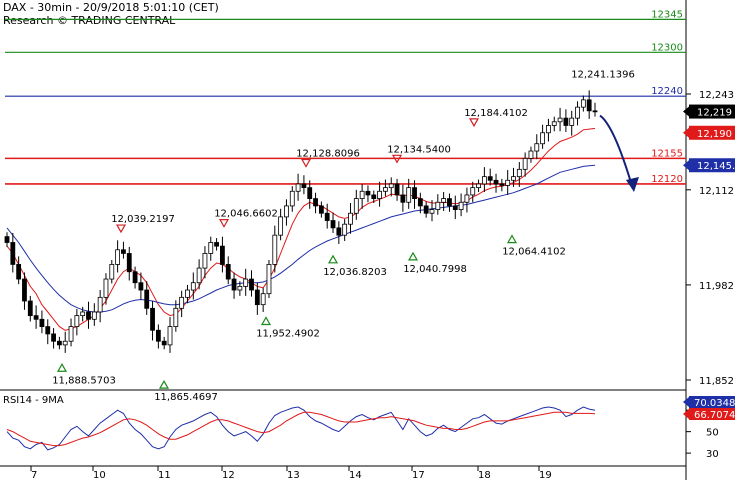  What do you see at coordinates (143, 219) in the screenshot?
I see `peak-label: 12,039.2197` at bounding box center [143, 219].